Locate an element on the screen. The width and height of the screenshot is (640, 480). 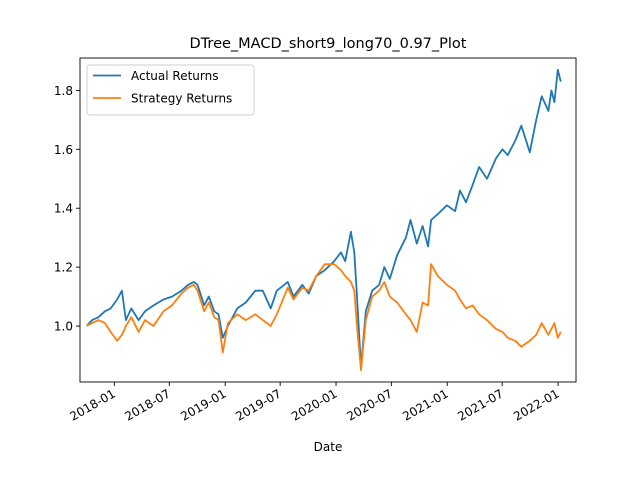
x-tick-label: 2021-01 is located at coordinates (425, 404).